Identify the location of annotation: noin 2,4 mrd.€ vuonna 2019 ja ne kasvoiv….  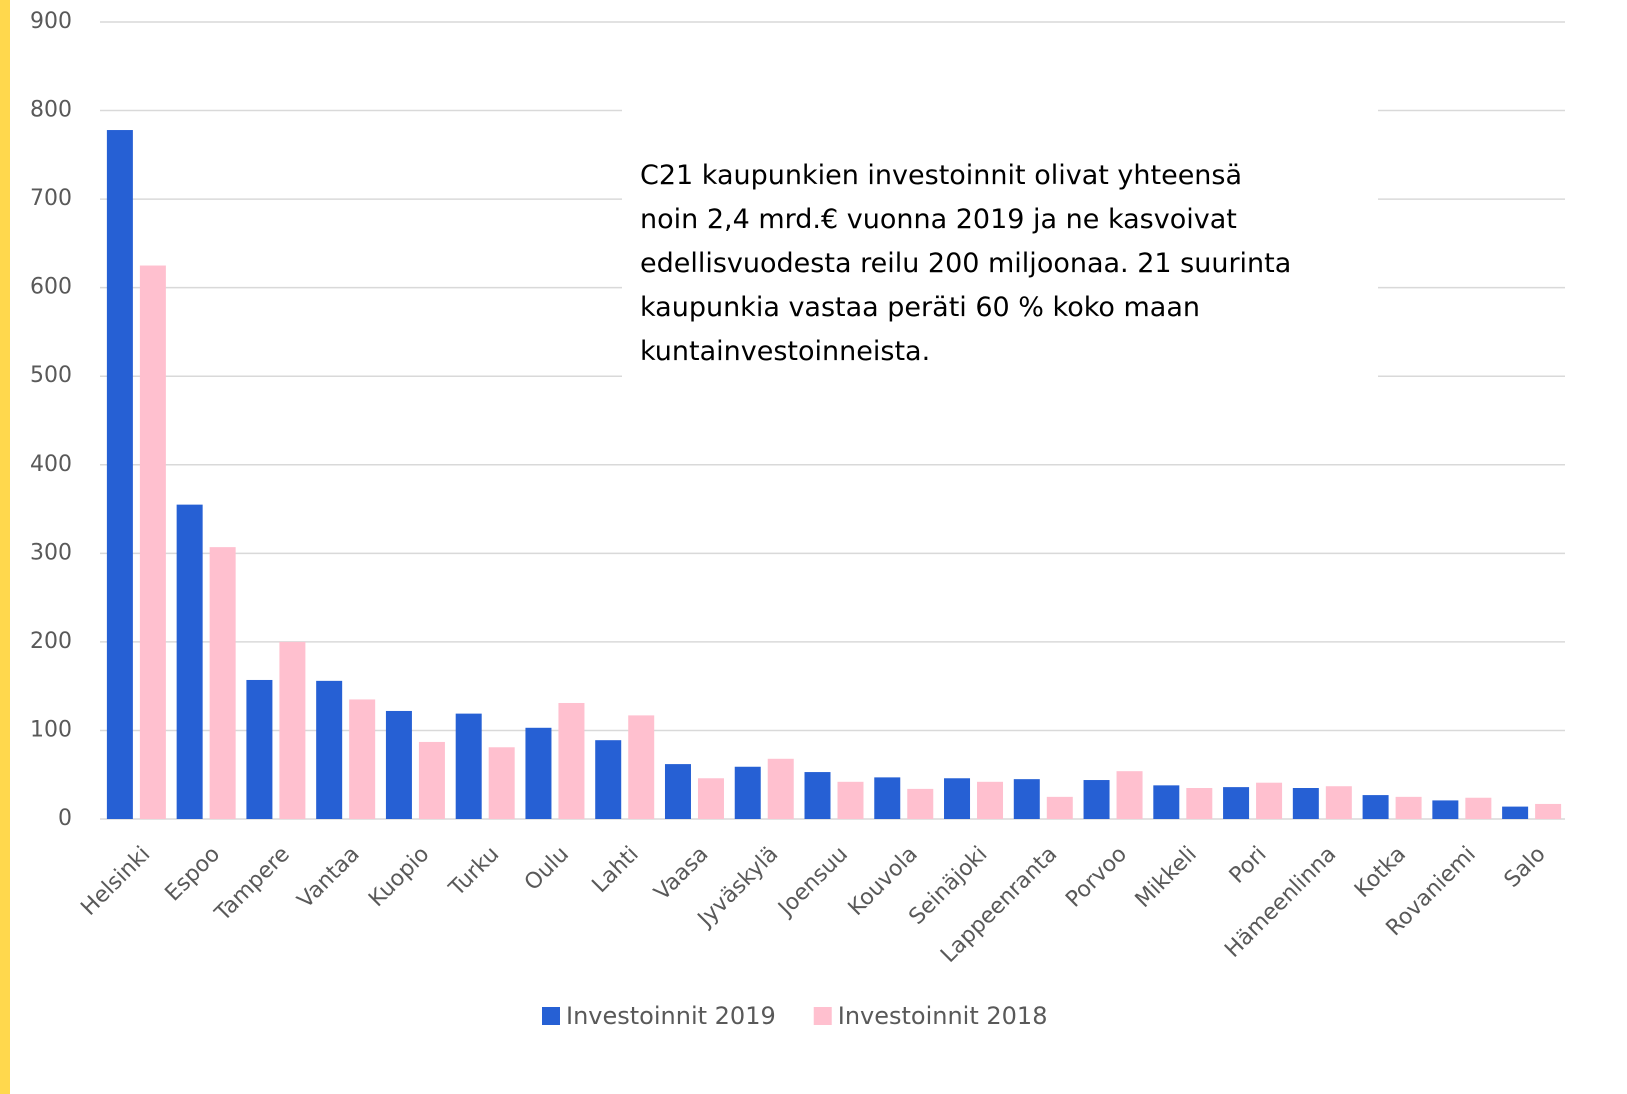
(938, 219).